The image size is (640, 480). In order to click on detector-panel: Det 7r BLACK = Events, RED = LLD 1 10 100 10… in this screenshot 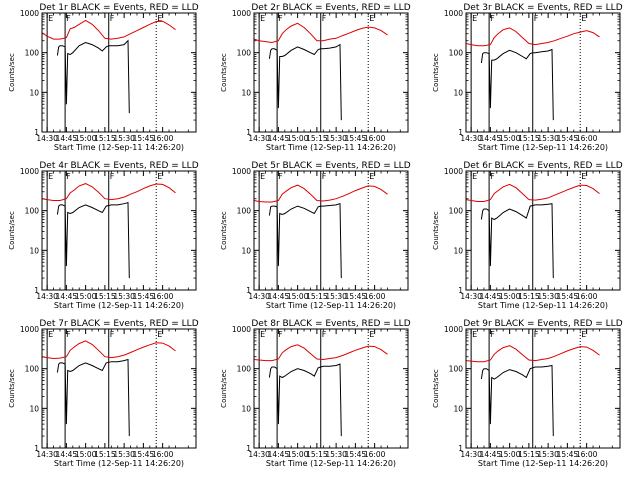, I will do `click(103, 393)`.